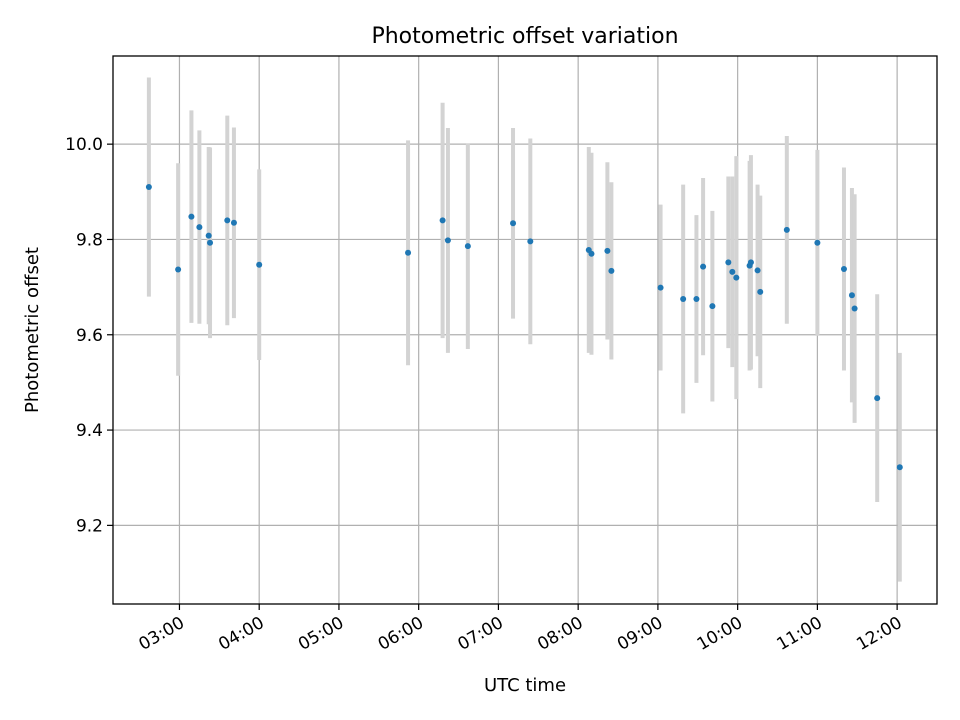  Describe the element at coordinates (89, 431) in the screenshot. I see `y-tick-label: 9.4` at that location.